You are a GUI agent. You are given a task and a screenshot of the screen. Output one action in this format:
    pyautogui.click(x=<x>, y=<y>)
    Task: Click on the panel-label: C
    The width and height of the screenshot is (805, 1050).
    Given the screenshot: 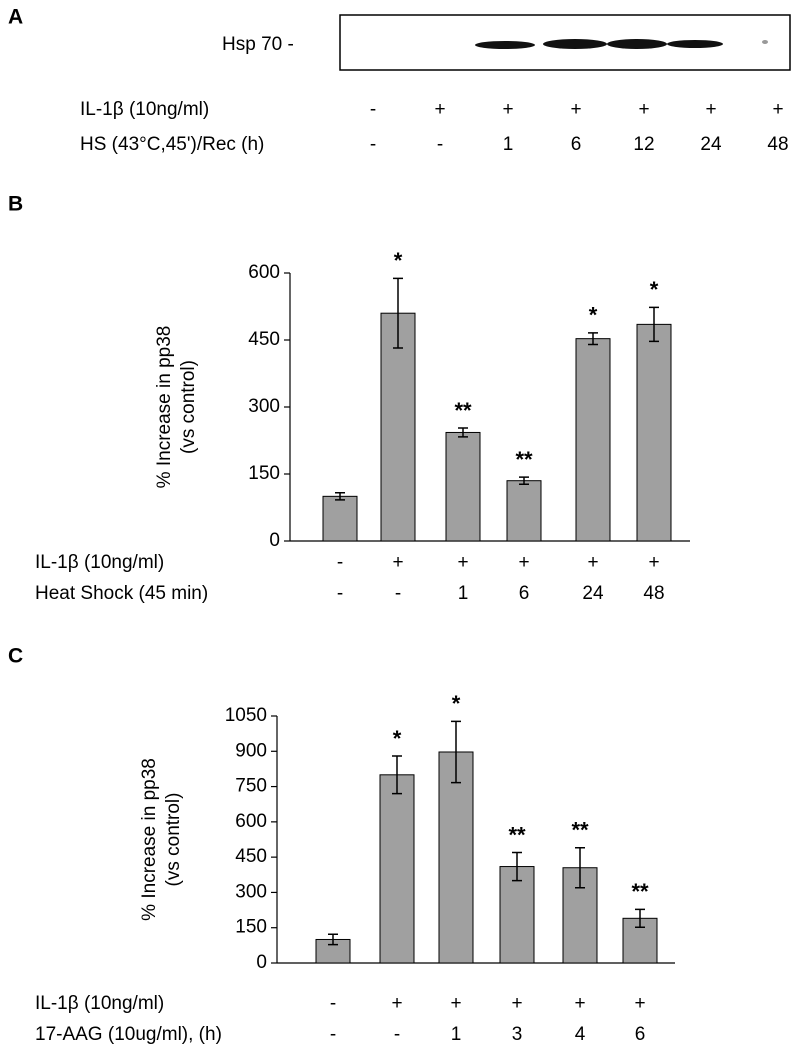 What is the action you would take?
    pyautogui.click(x=15, y=656)
    